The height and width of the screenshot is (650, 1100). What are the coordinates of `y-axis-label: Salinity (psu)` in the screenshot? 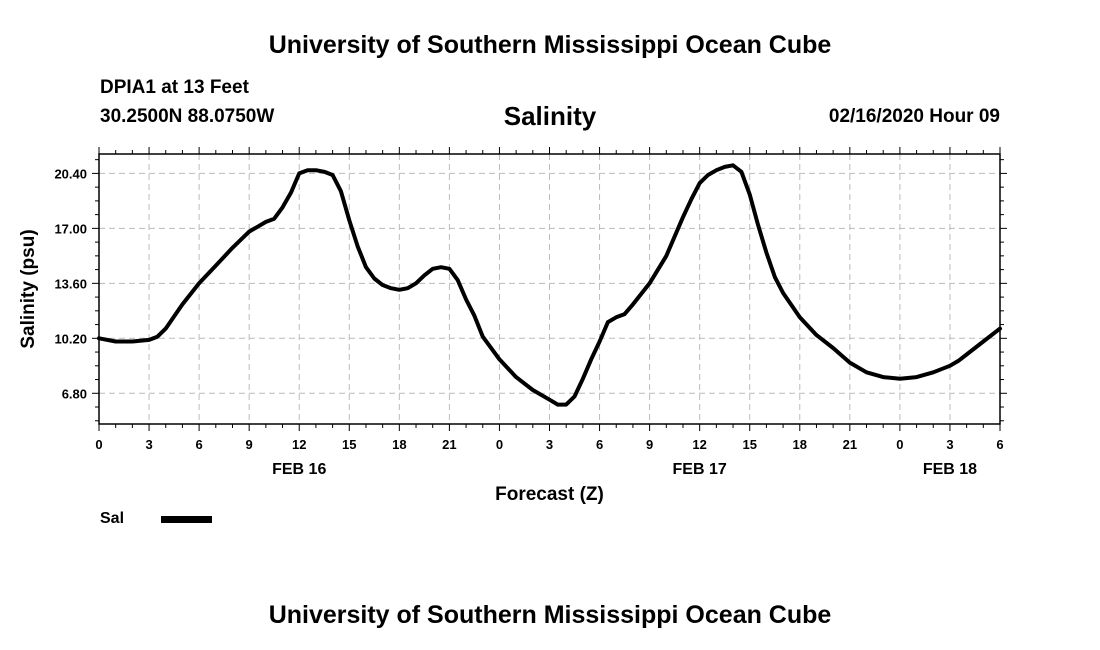 It's located at (28, 288).